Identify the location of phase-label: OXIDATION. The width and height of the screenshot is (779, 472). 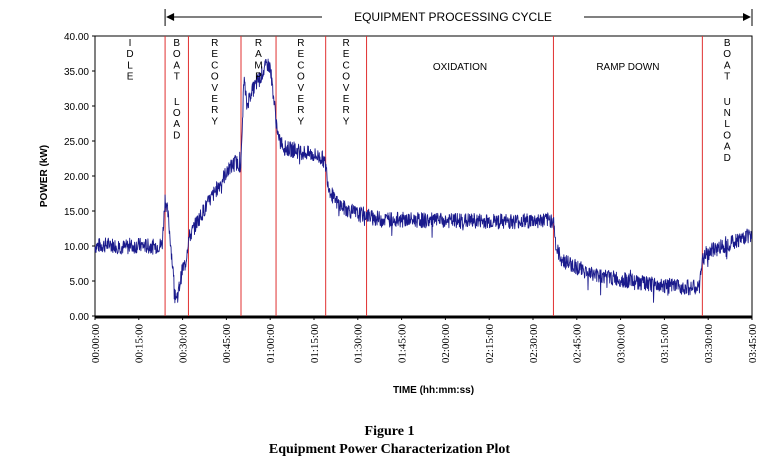
(460, 67).